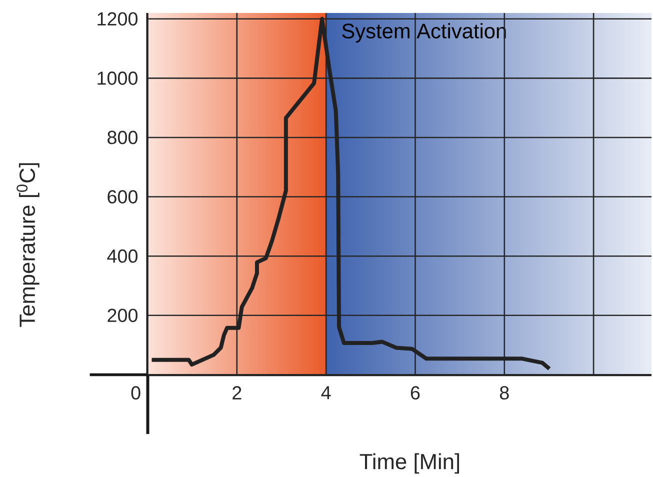 The height and width of the screenshot is (477, 653). I want to click on x-tick-label: 8, so click(504, 393).